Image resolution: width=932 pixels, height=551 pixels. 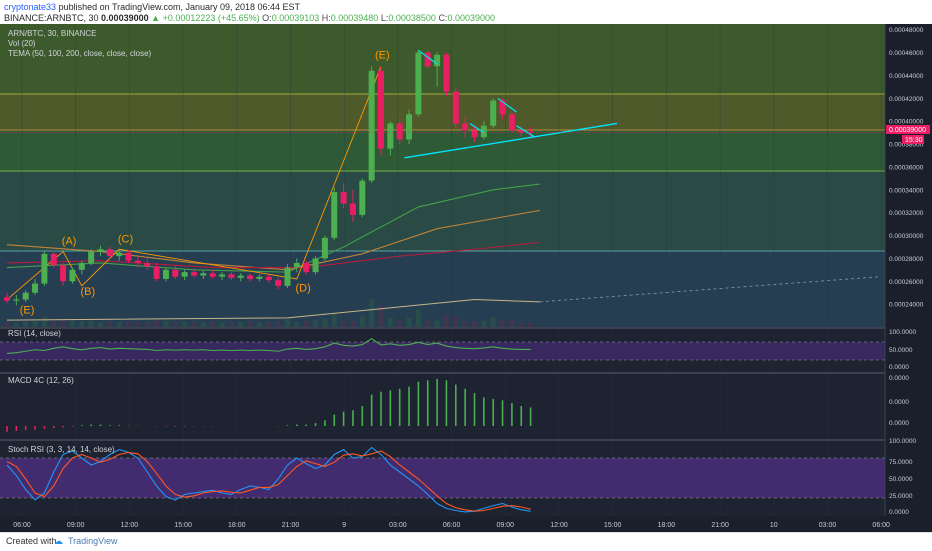 I want to click on flag-line, so click(x=507, y=105).